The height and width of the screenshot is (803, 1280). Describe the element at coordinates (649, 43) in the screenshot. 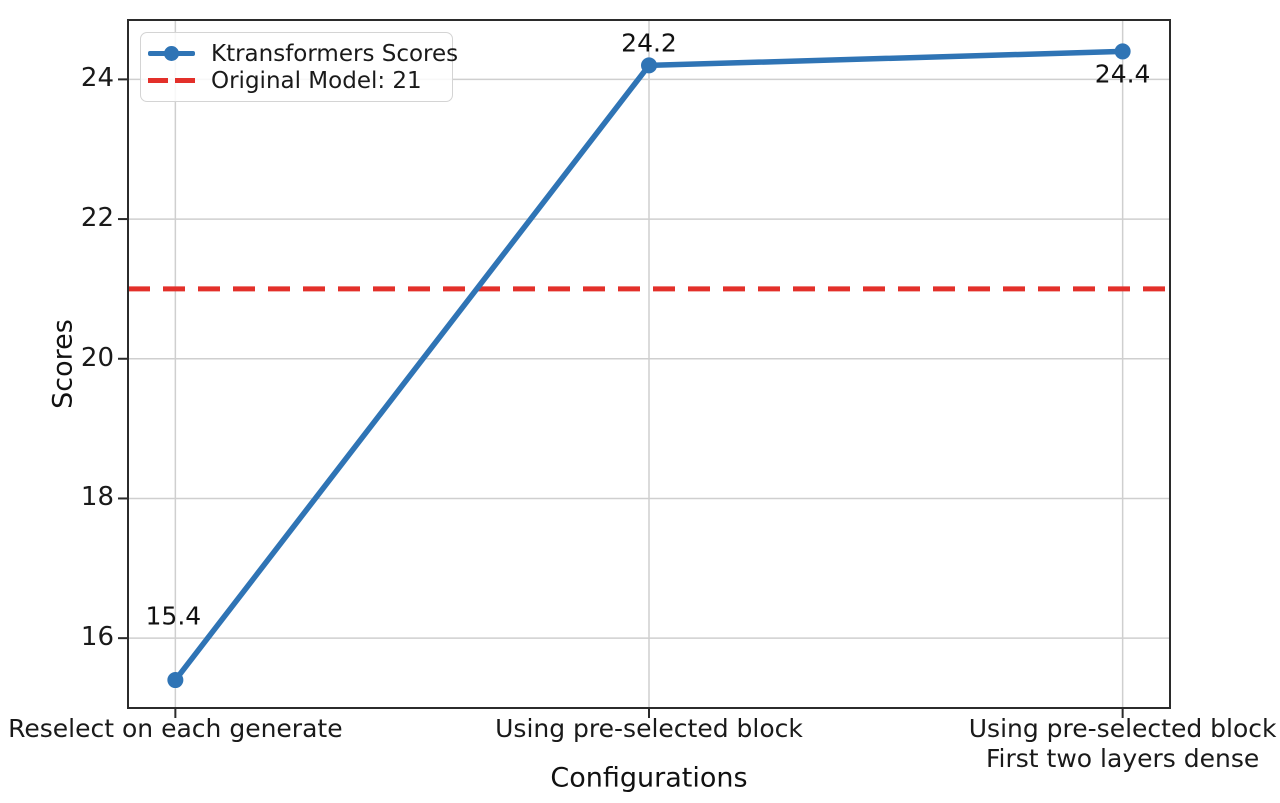

I see `data-point-label: 24.2` at that location.